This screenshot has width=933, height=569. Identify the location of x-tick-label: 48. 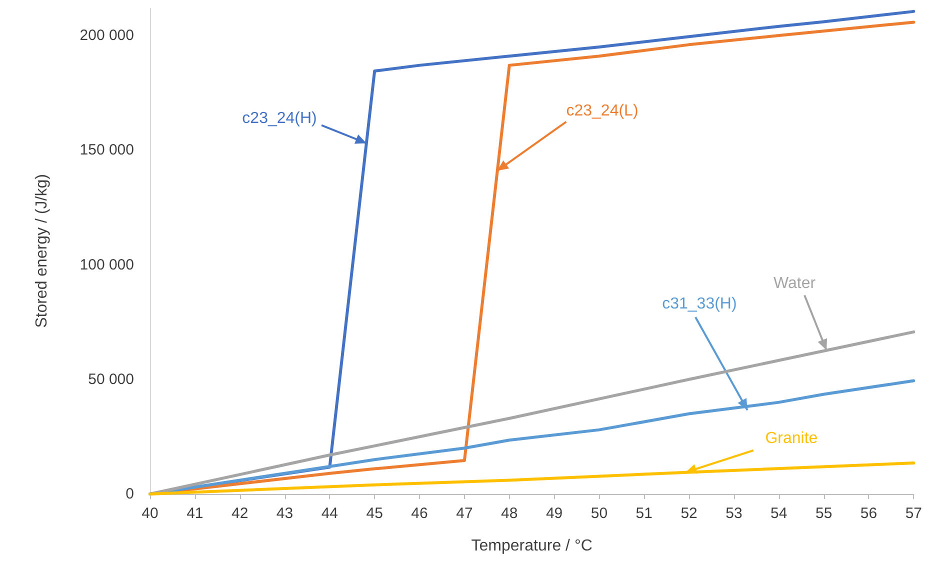
(509, 513).